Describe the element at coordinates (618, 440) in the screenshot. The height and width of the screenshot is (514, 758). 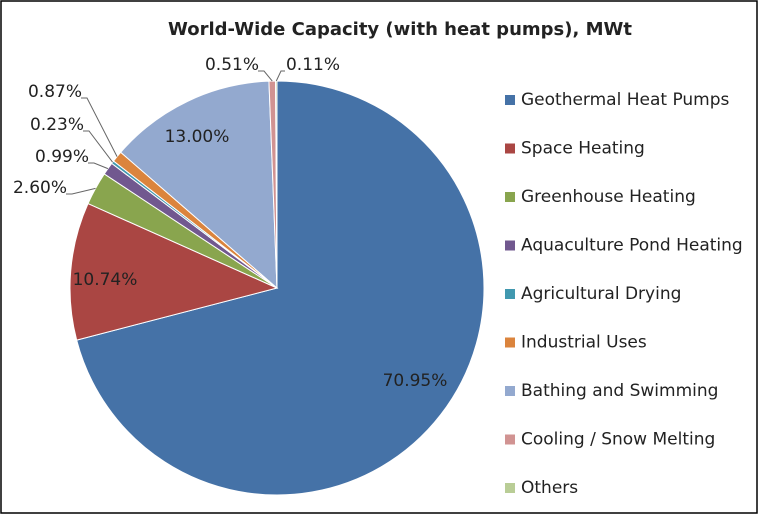
I see `legend-label: Cooling / Snow Melting` at that location.